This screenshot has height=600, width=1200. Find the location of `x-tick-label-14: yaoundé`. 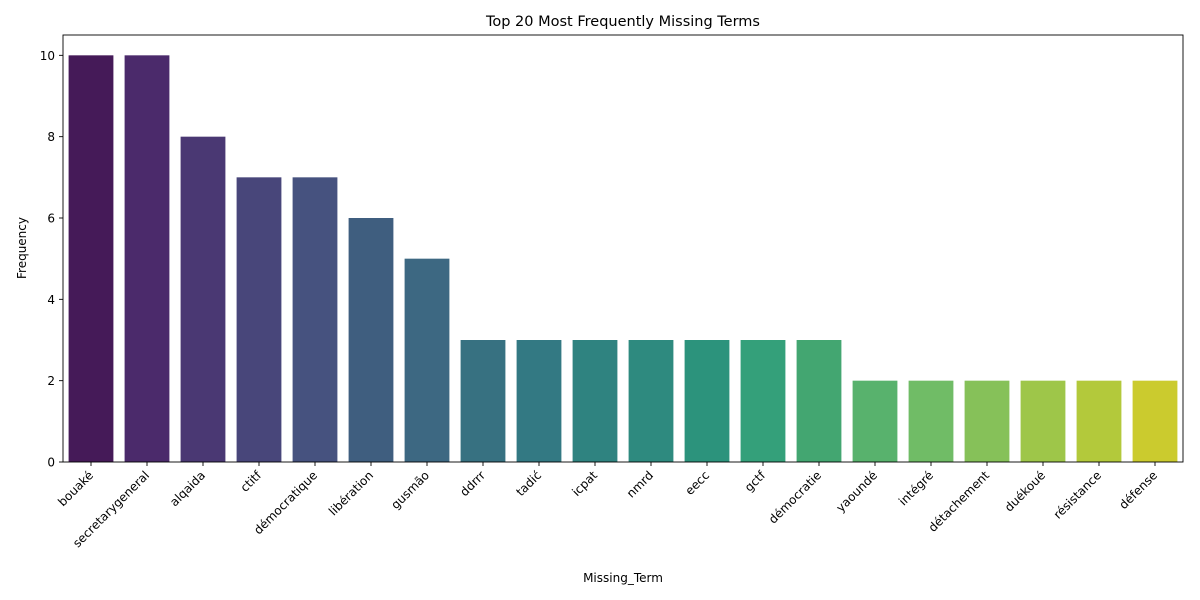

x-tick-label-14: yaoundé is located at coordinates (856, 491).